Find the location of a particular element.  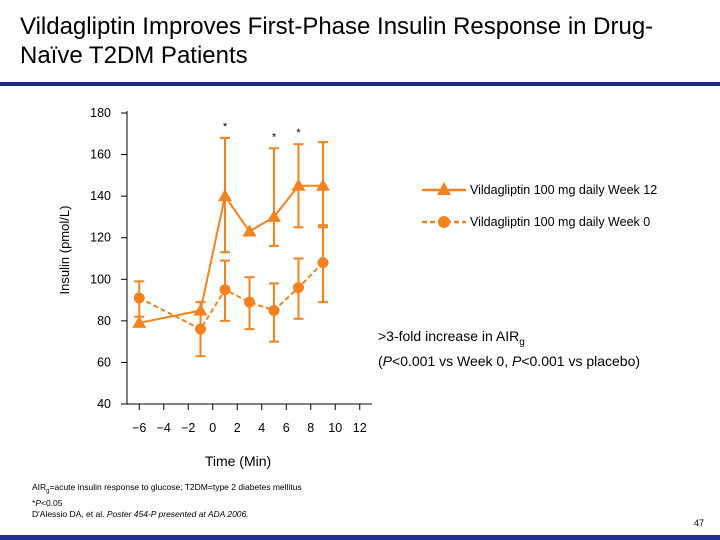

y-tick-label: 40 is located at coordinates (104, 404).